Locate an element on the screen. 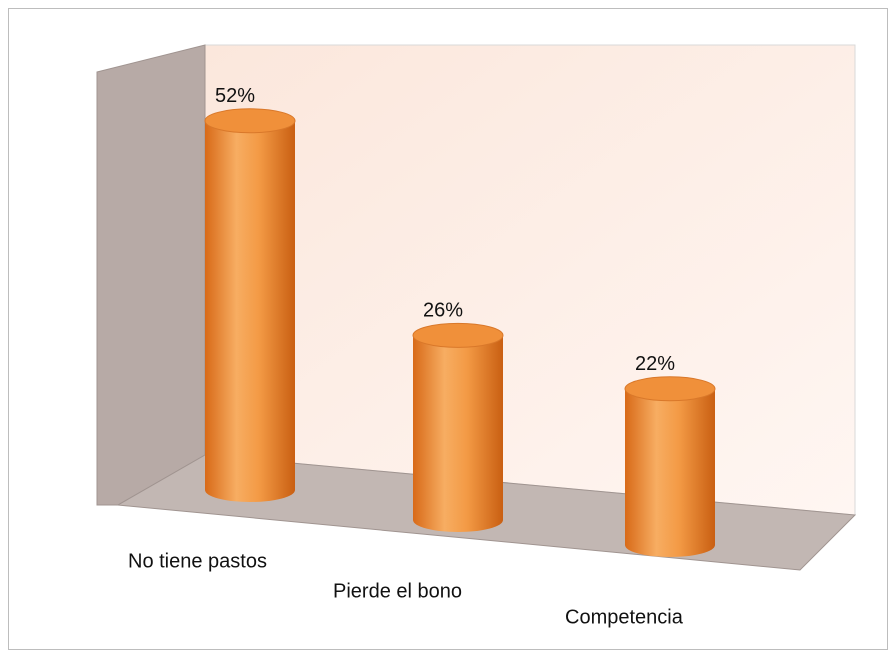 The height and width of the screenshot is (657, 896). data-label: 26% is located at coordinates (443, 311).